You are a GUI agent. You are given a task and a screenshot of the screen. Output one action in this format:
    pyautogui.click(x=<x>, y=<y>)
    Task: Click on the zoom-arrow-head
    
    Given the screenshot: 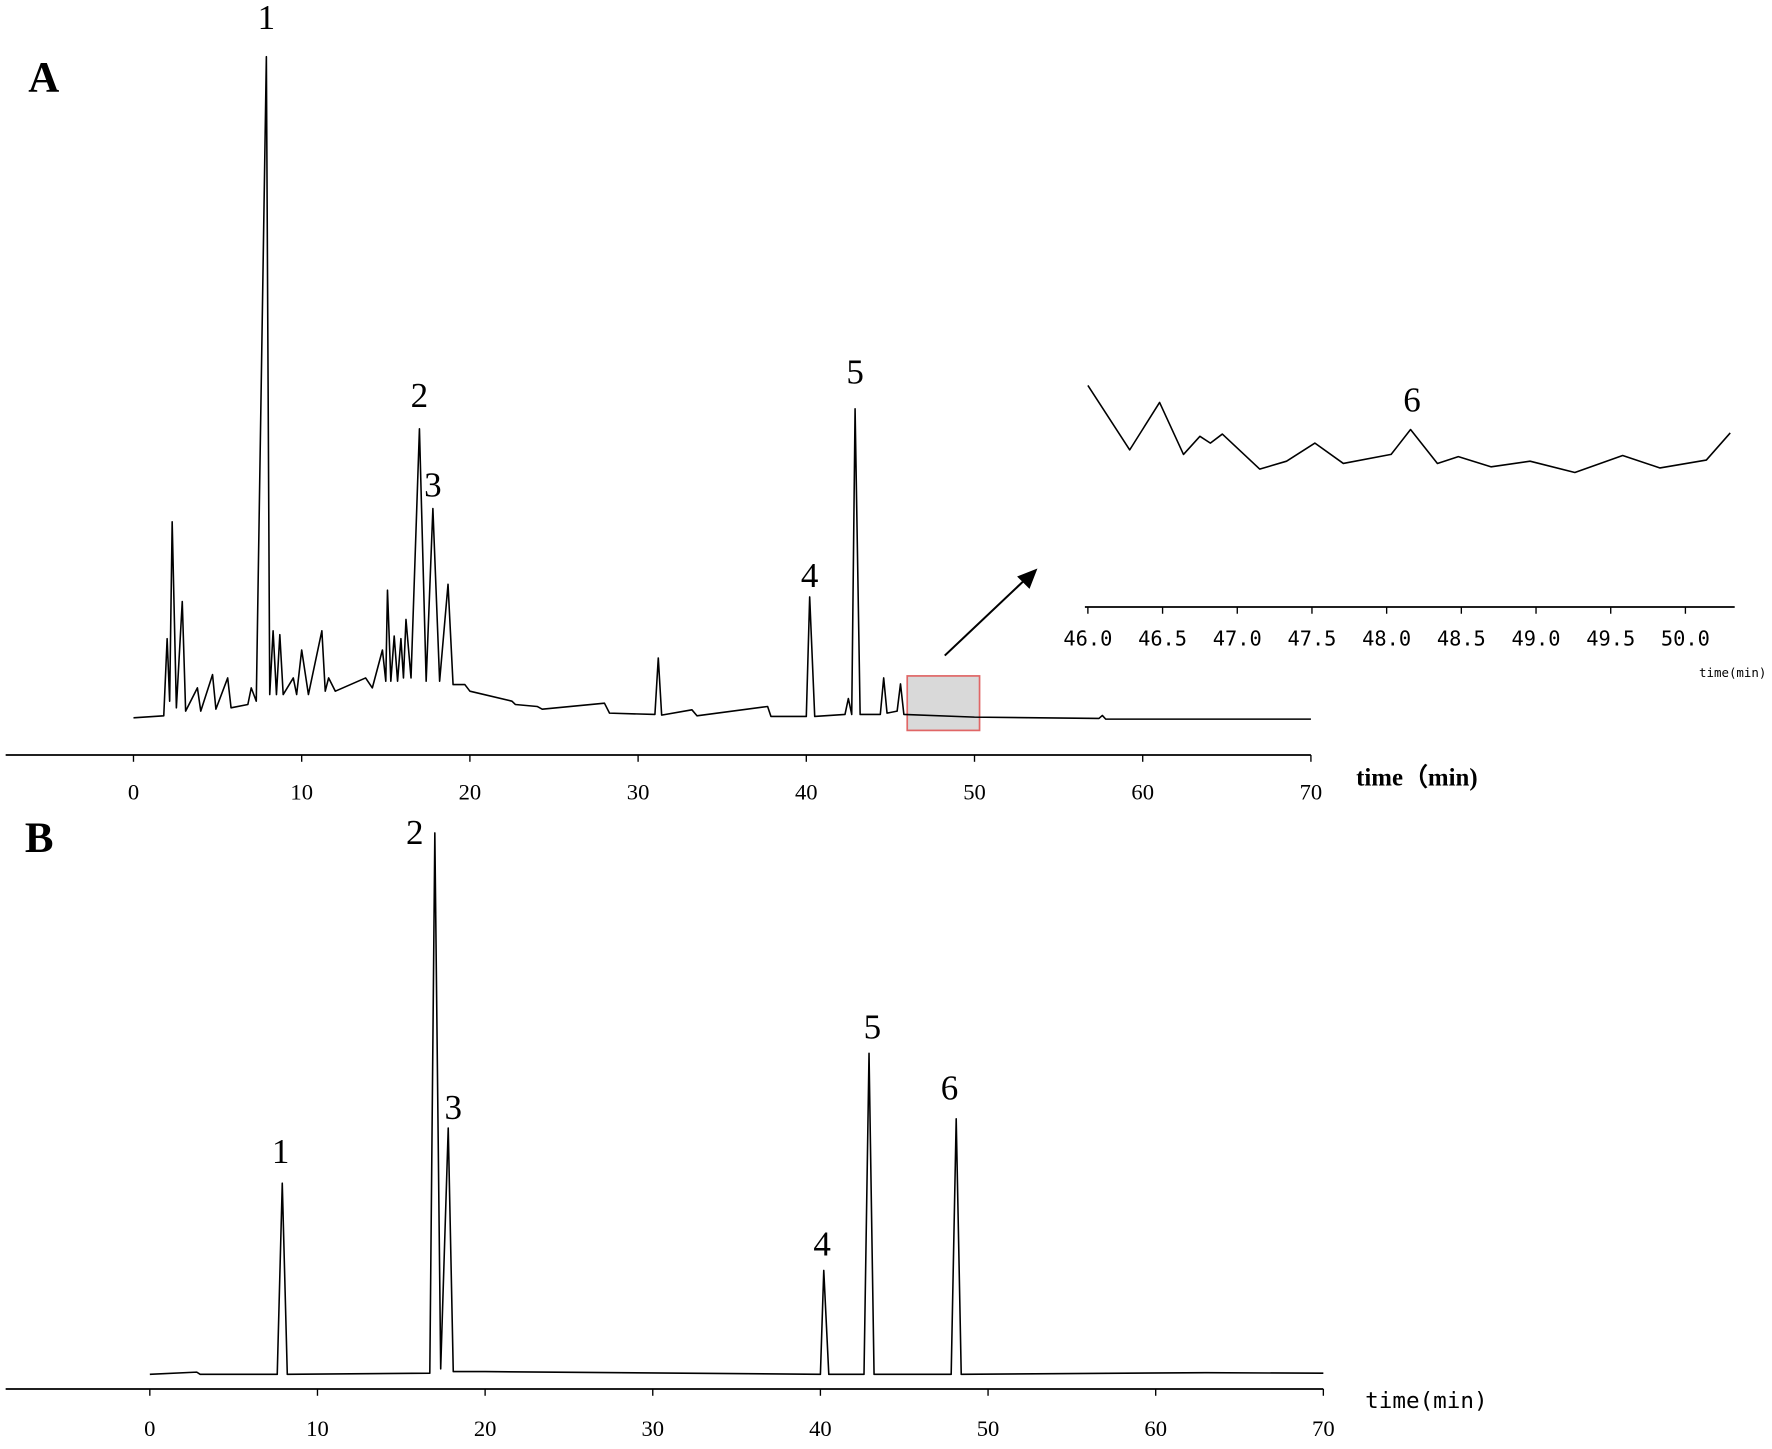 What is the action you would take?
    pyautogui.click(x=1027, y=578)
    